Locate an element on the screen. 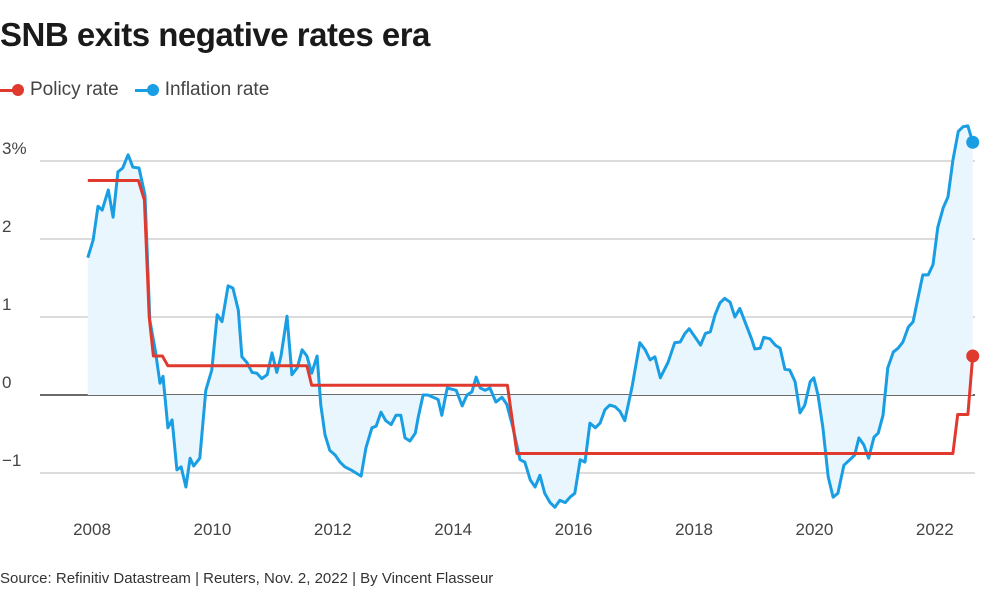 This screenshot has width=990, height=600. legend-item-policy-rate: Policy rate is located at coordinates (59, 90).